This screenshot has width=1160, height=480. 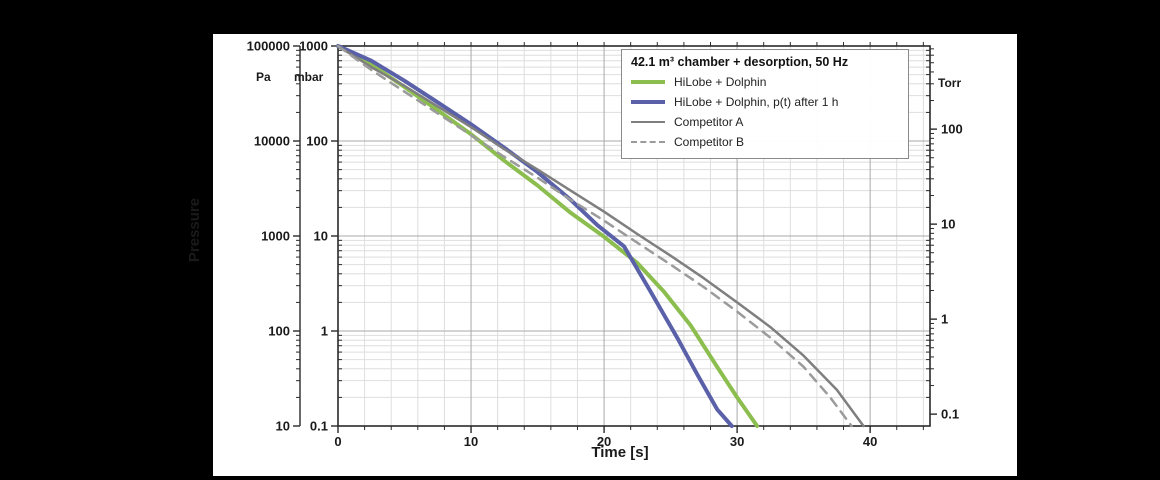 I want to click on legend-item-0: HiLobe + Dolphin, so click(x=765, y=82).